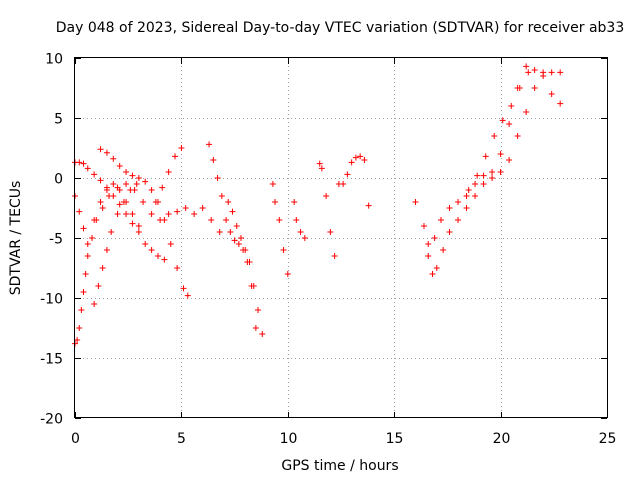 The width and height of the screenshot is (640, 480). I want to click on series-pass-m, so click(494, 160).